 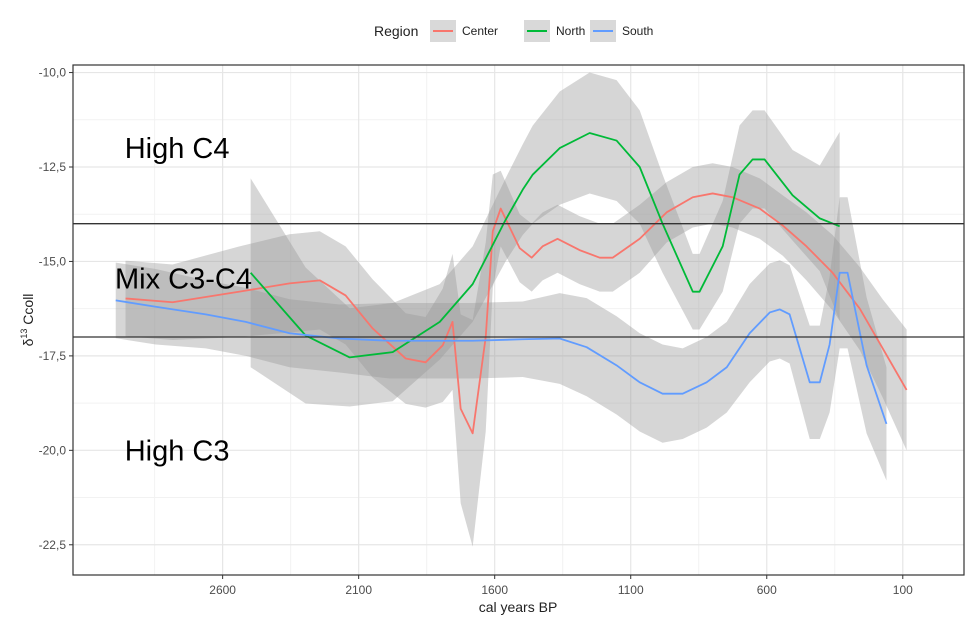 I want to click on x-tick-label: 1600, so click(x=494, y=590).